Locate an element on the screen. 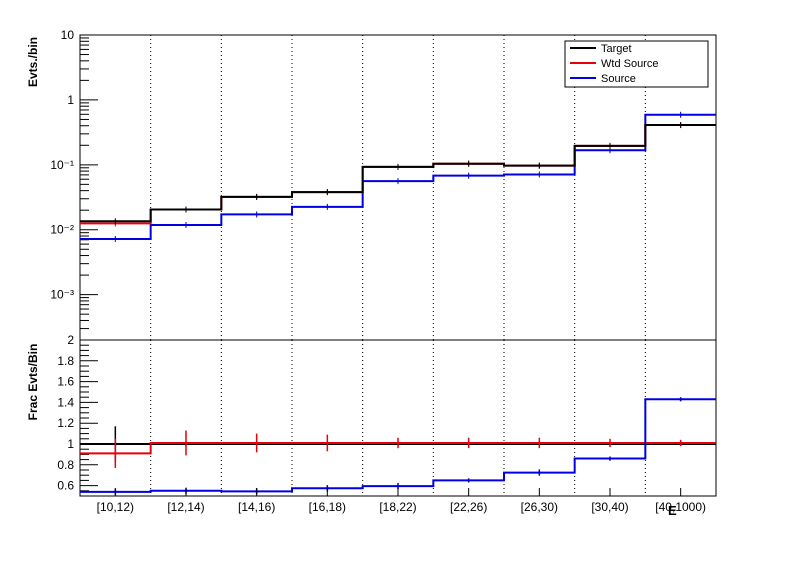 This screenshot has width=796, height=572. legend-label-target: Target is located at coordinates (616, 49).